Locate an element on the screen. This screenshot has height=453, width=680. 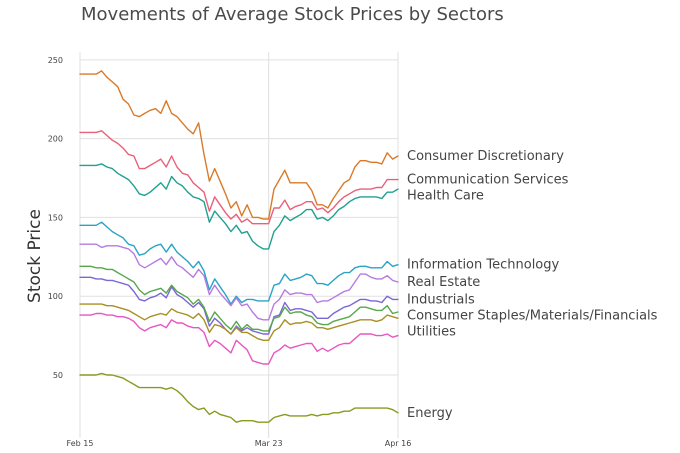
y-axis-label: Stock Price is located at coordinates (35, 256).